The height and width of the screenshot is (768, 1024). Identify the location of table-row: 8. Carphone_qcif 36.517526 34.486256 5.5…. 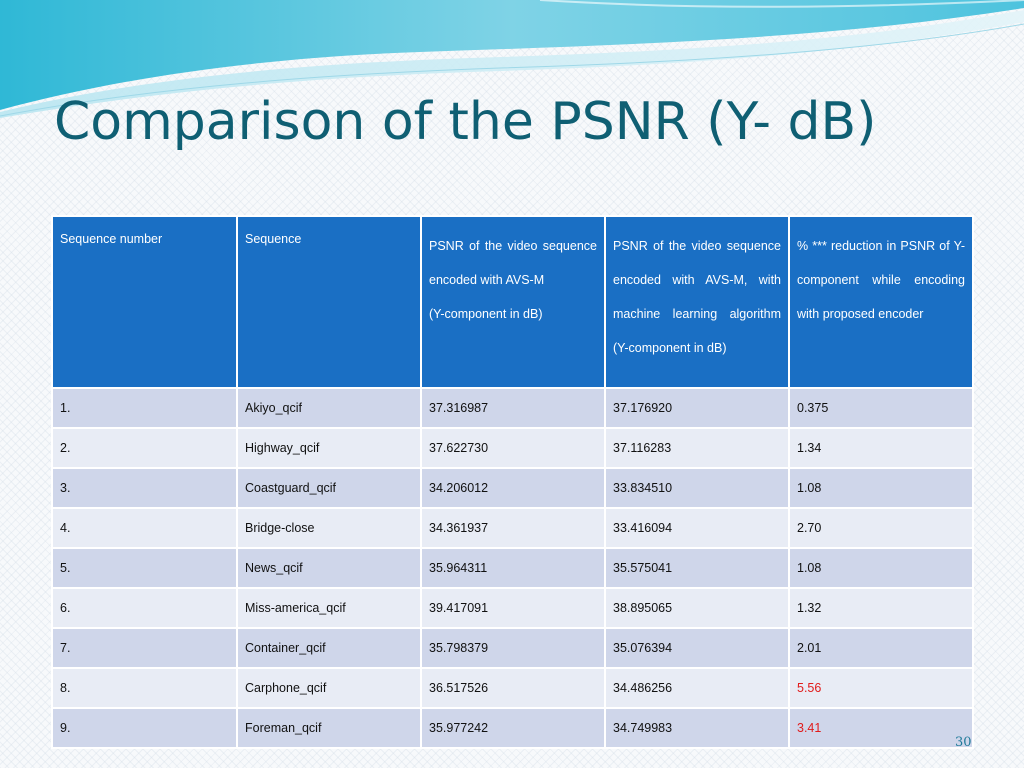
(512, 688).